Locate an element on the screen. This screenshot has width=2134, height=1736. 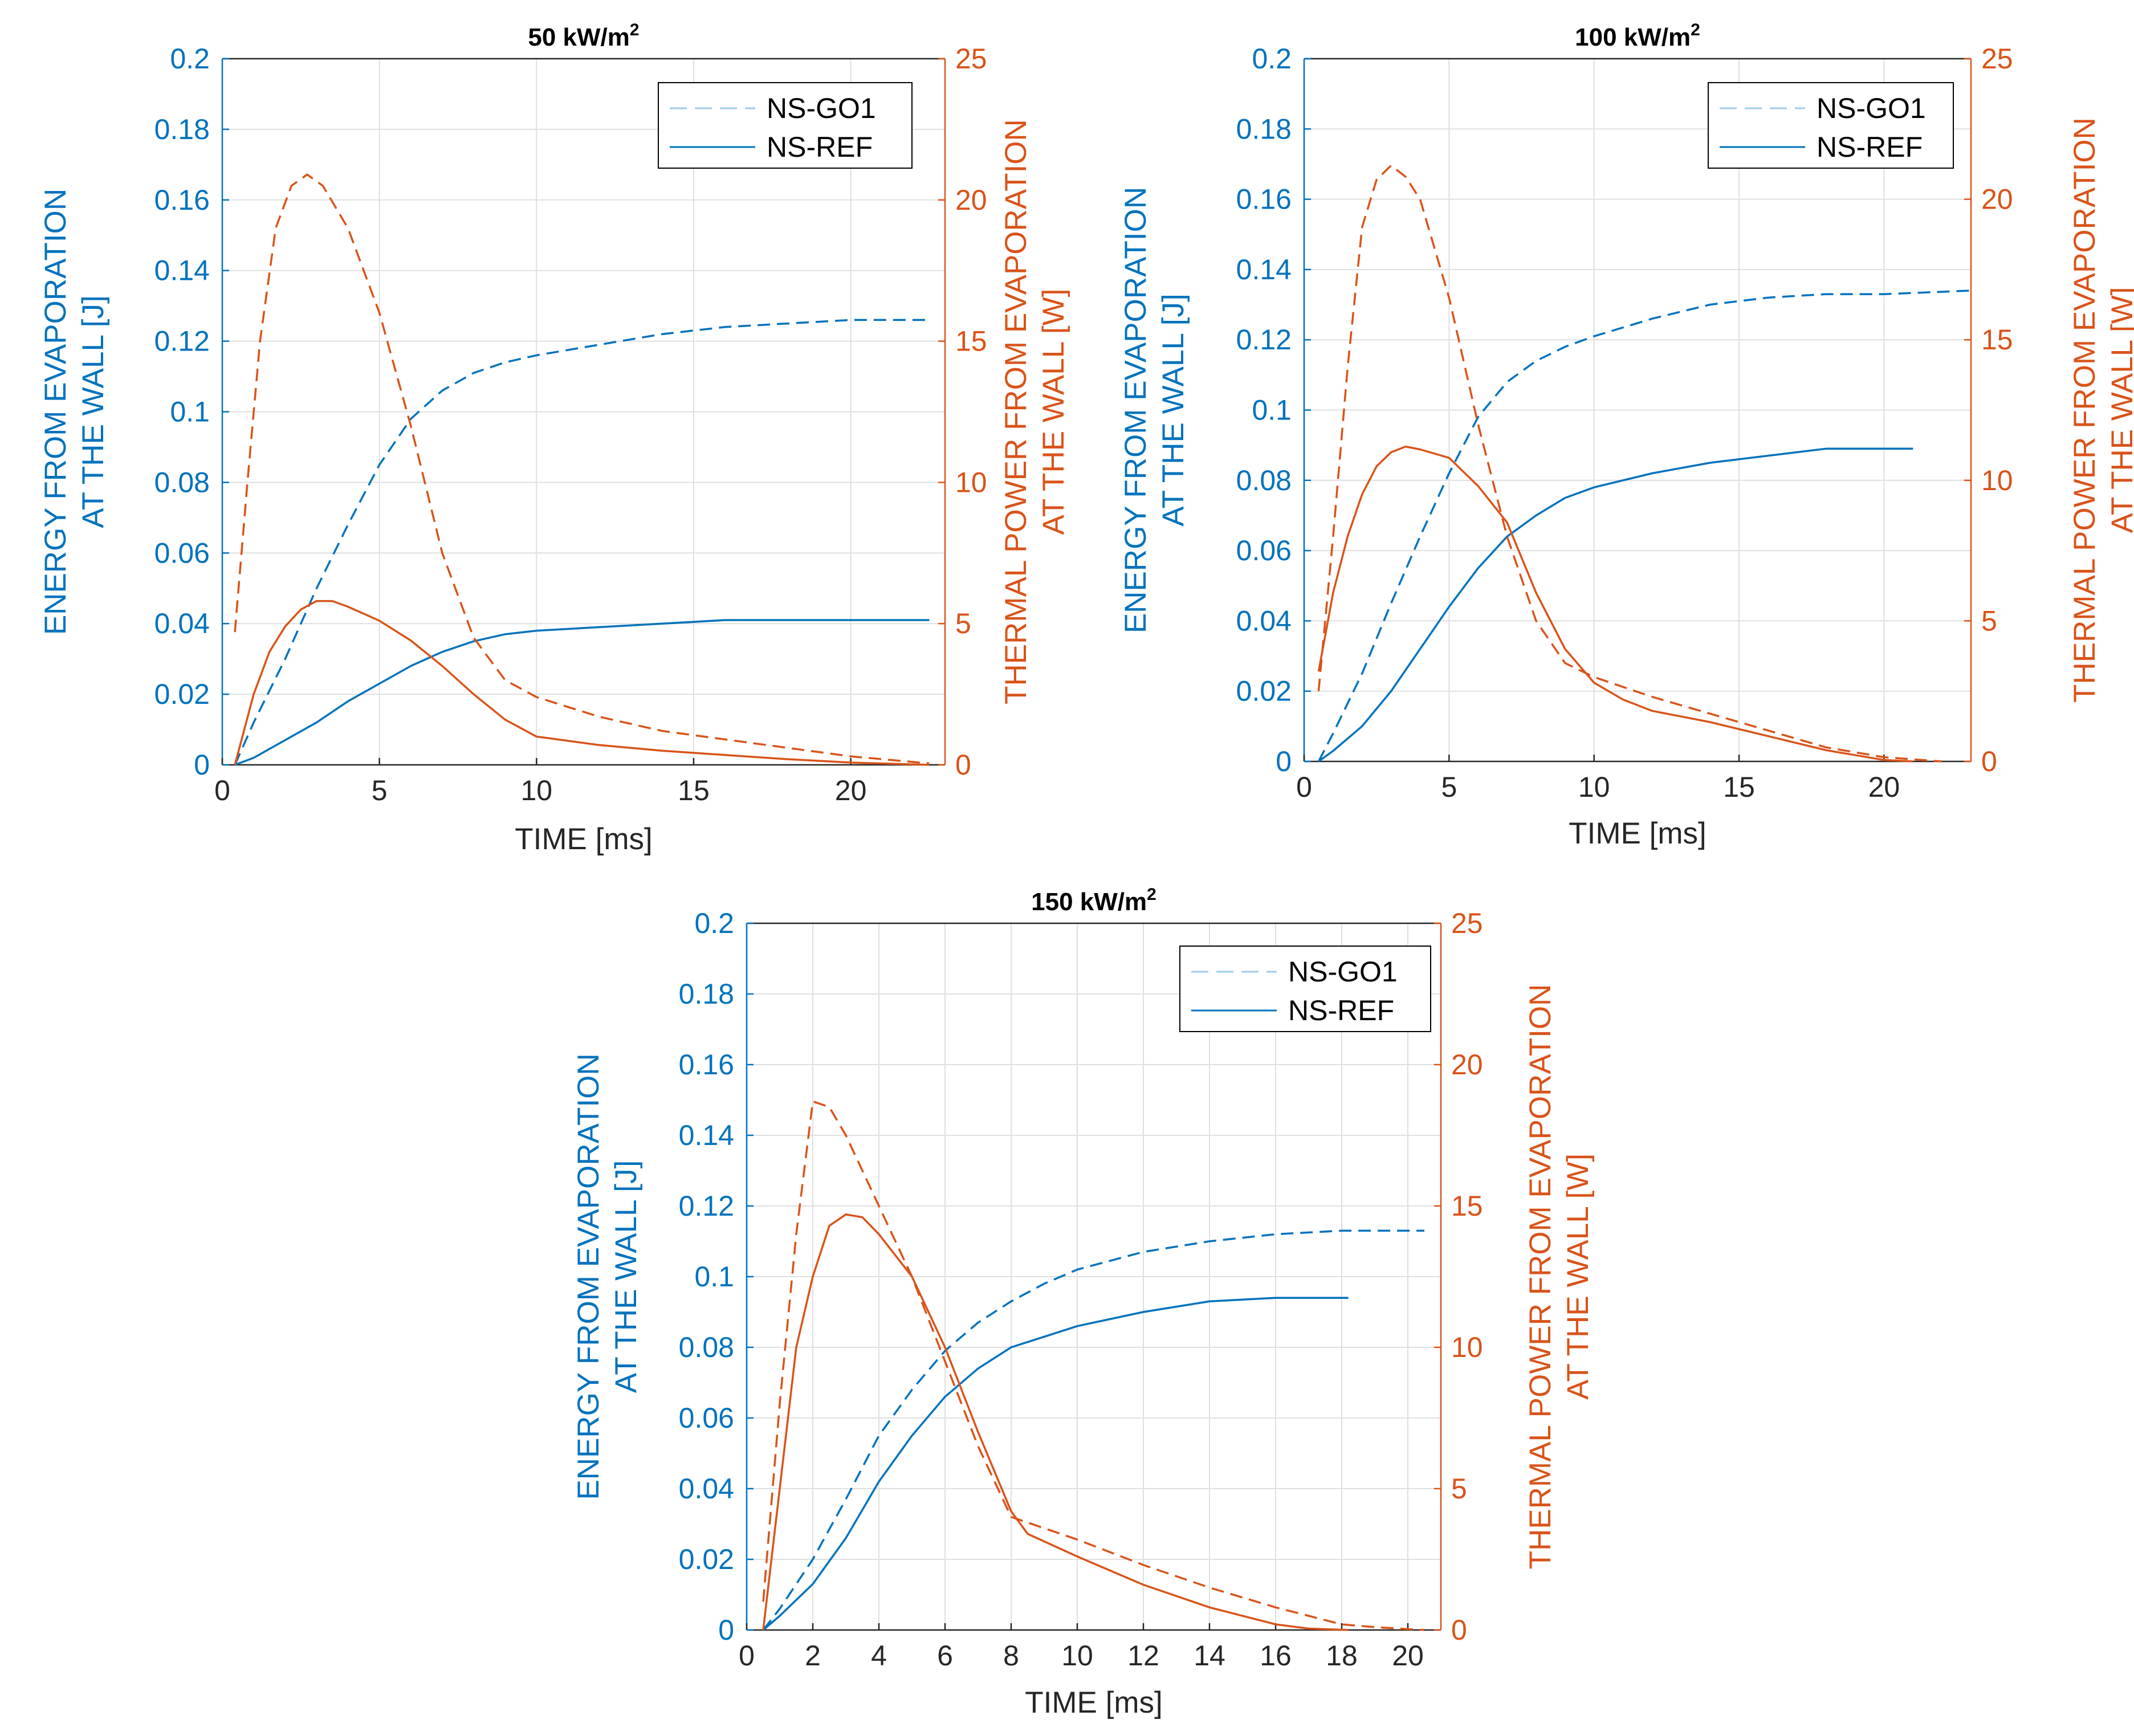
x-tick-label: 6 is located at coordinates (945, 1656).